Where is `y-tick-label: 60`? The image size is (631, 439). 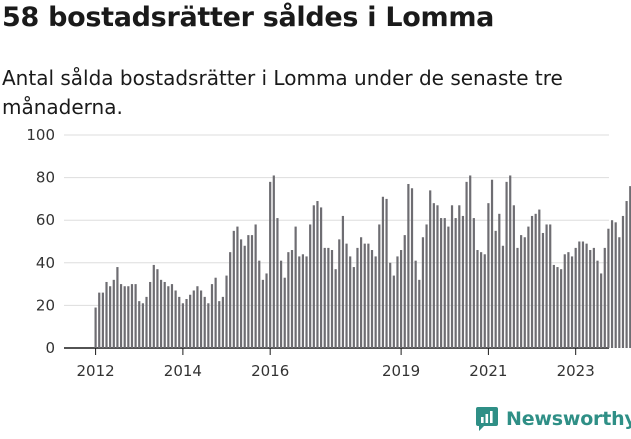 y-tick-label: 60 is located at coordinates (45, 220).